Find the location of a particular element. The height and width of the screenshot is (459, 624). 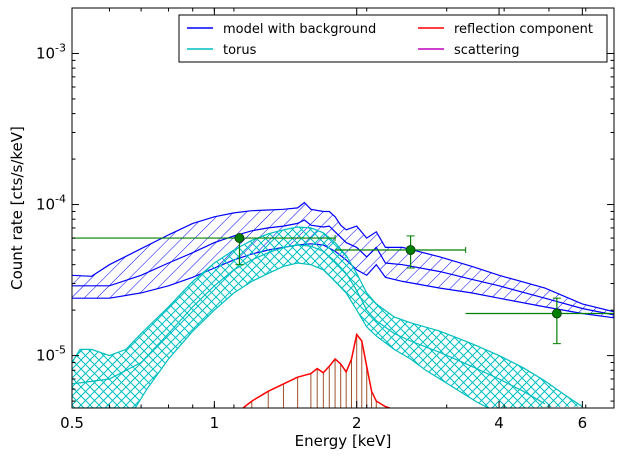

x-tick-label: 4 is located at coordinates (499, 423).